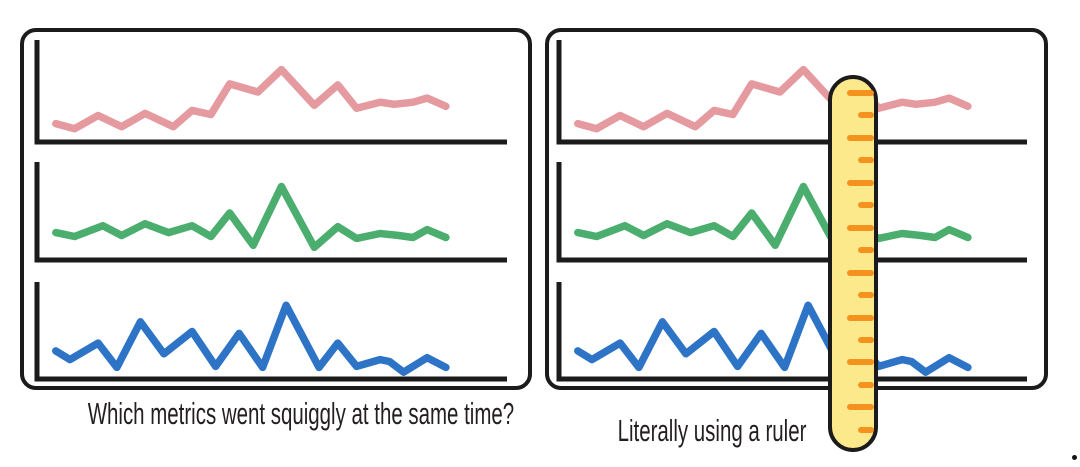 The image size is (1080, 467). I want to click on ruler, so click(853, 263).